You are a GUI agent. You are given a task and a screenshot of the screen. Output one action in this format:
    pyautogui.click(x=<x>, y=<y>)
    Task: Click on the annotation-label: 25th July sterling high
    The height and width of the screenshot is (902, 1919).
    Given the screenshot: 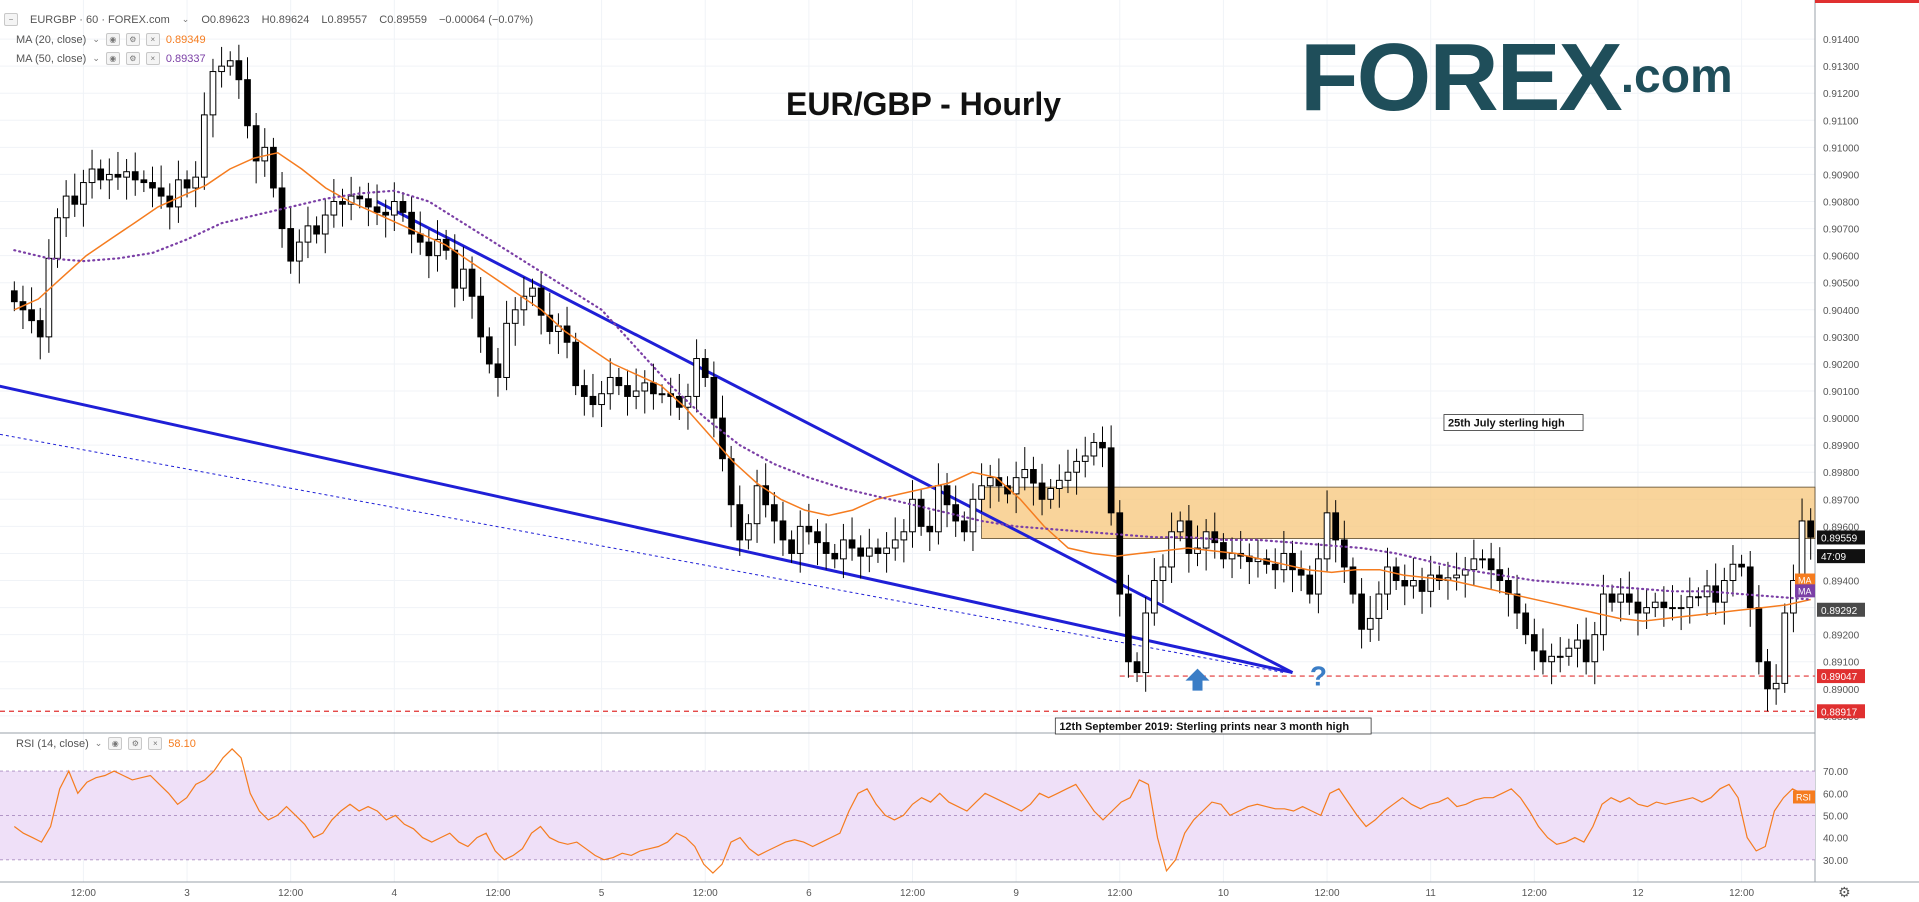 What is the action you would take?
    pyautogui.click(x=1513, y=422)
    